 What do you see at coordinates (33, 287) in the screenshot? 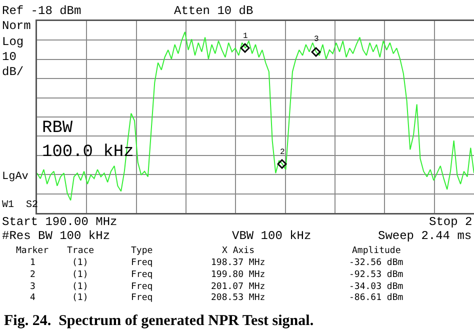
I see `text: 3` at bounding box center [33, 287].